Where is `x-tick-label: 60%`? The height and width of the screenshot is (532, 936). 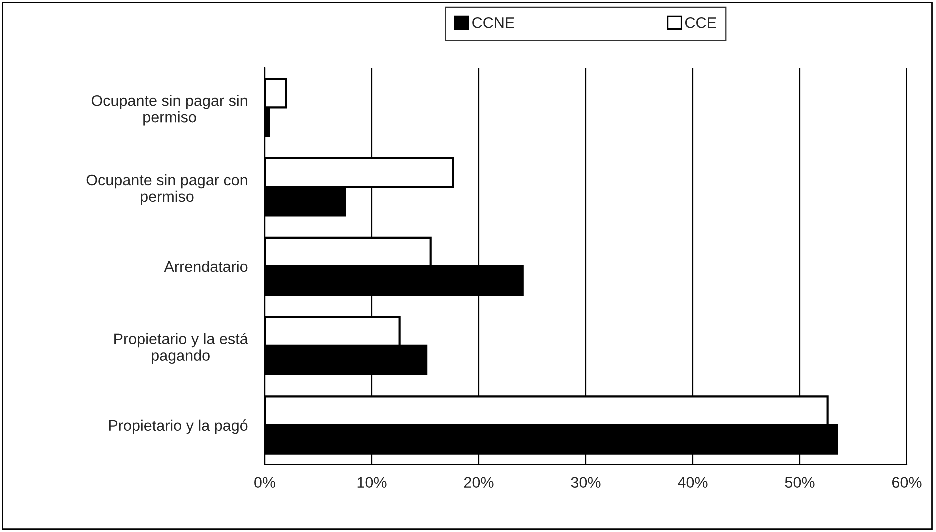
x-tick-label: 60% is located at coordinates (907, 482).